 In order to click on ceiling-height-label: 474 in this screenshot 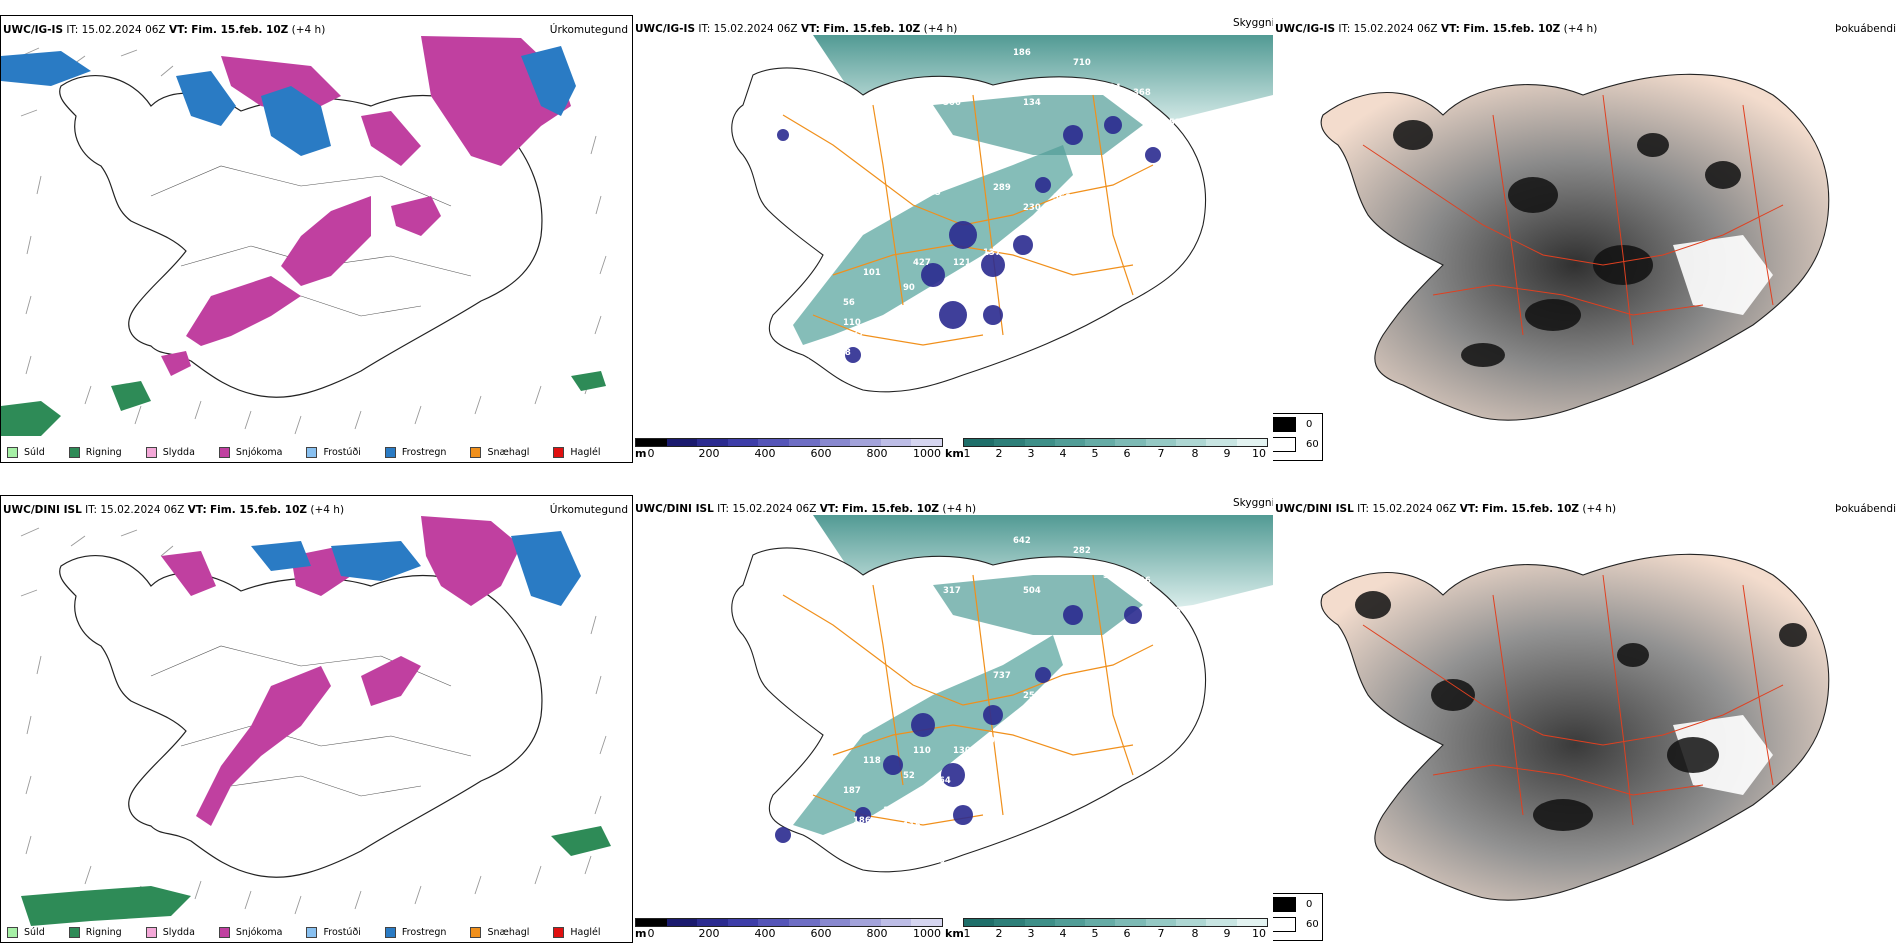, I will do `click(1212, 651)`.